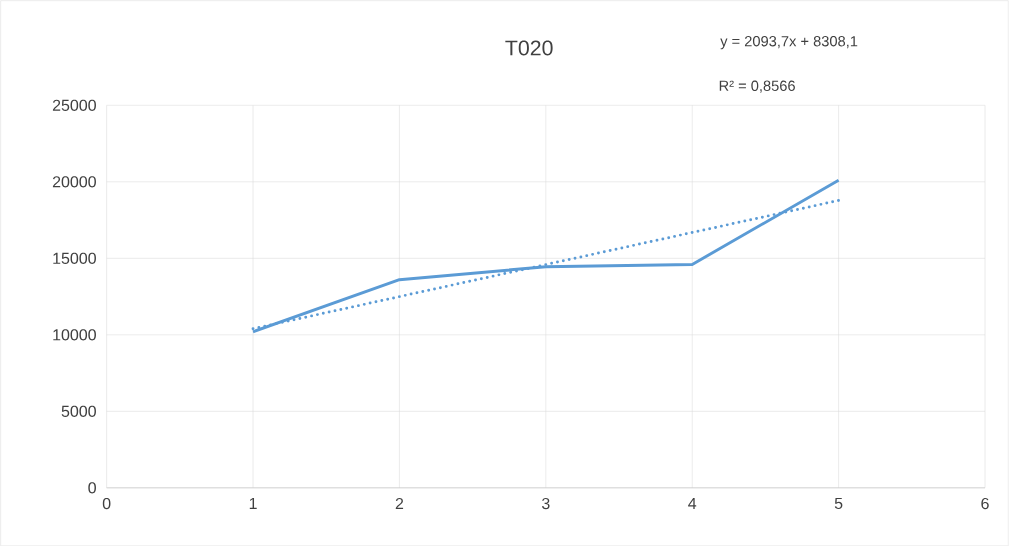  What do you see at coordinates (74, 105) in the screenshot?
I see `y-tick-label: 25000` at bounding box center [74, 105].